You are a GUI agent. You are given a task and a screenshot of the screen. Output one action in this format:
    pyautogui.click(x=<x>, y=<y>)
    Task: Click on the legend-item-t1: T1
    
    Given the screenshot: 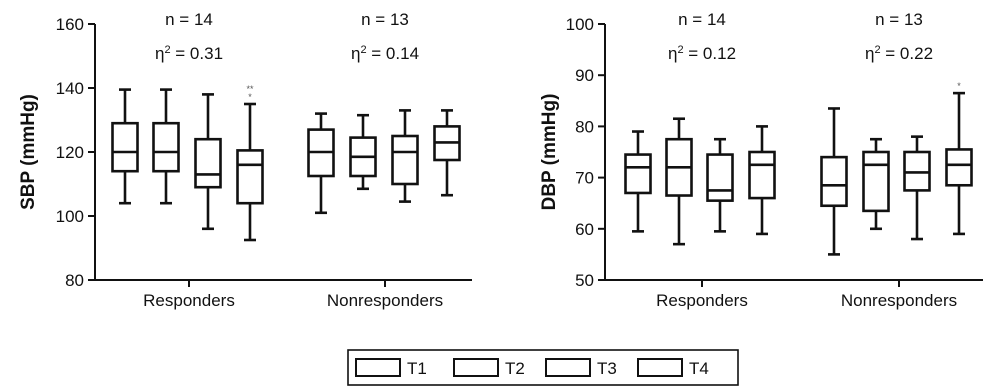 What is the action you would take?
    pyautogui.click(x=391, y=368)
    